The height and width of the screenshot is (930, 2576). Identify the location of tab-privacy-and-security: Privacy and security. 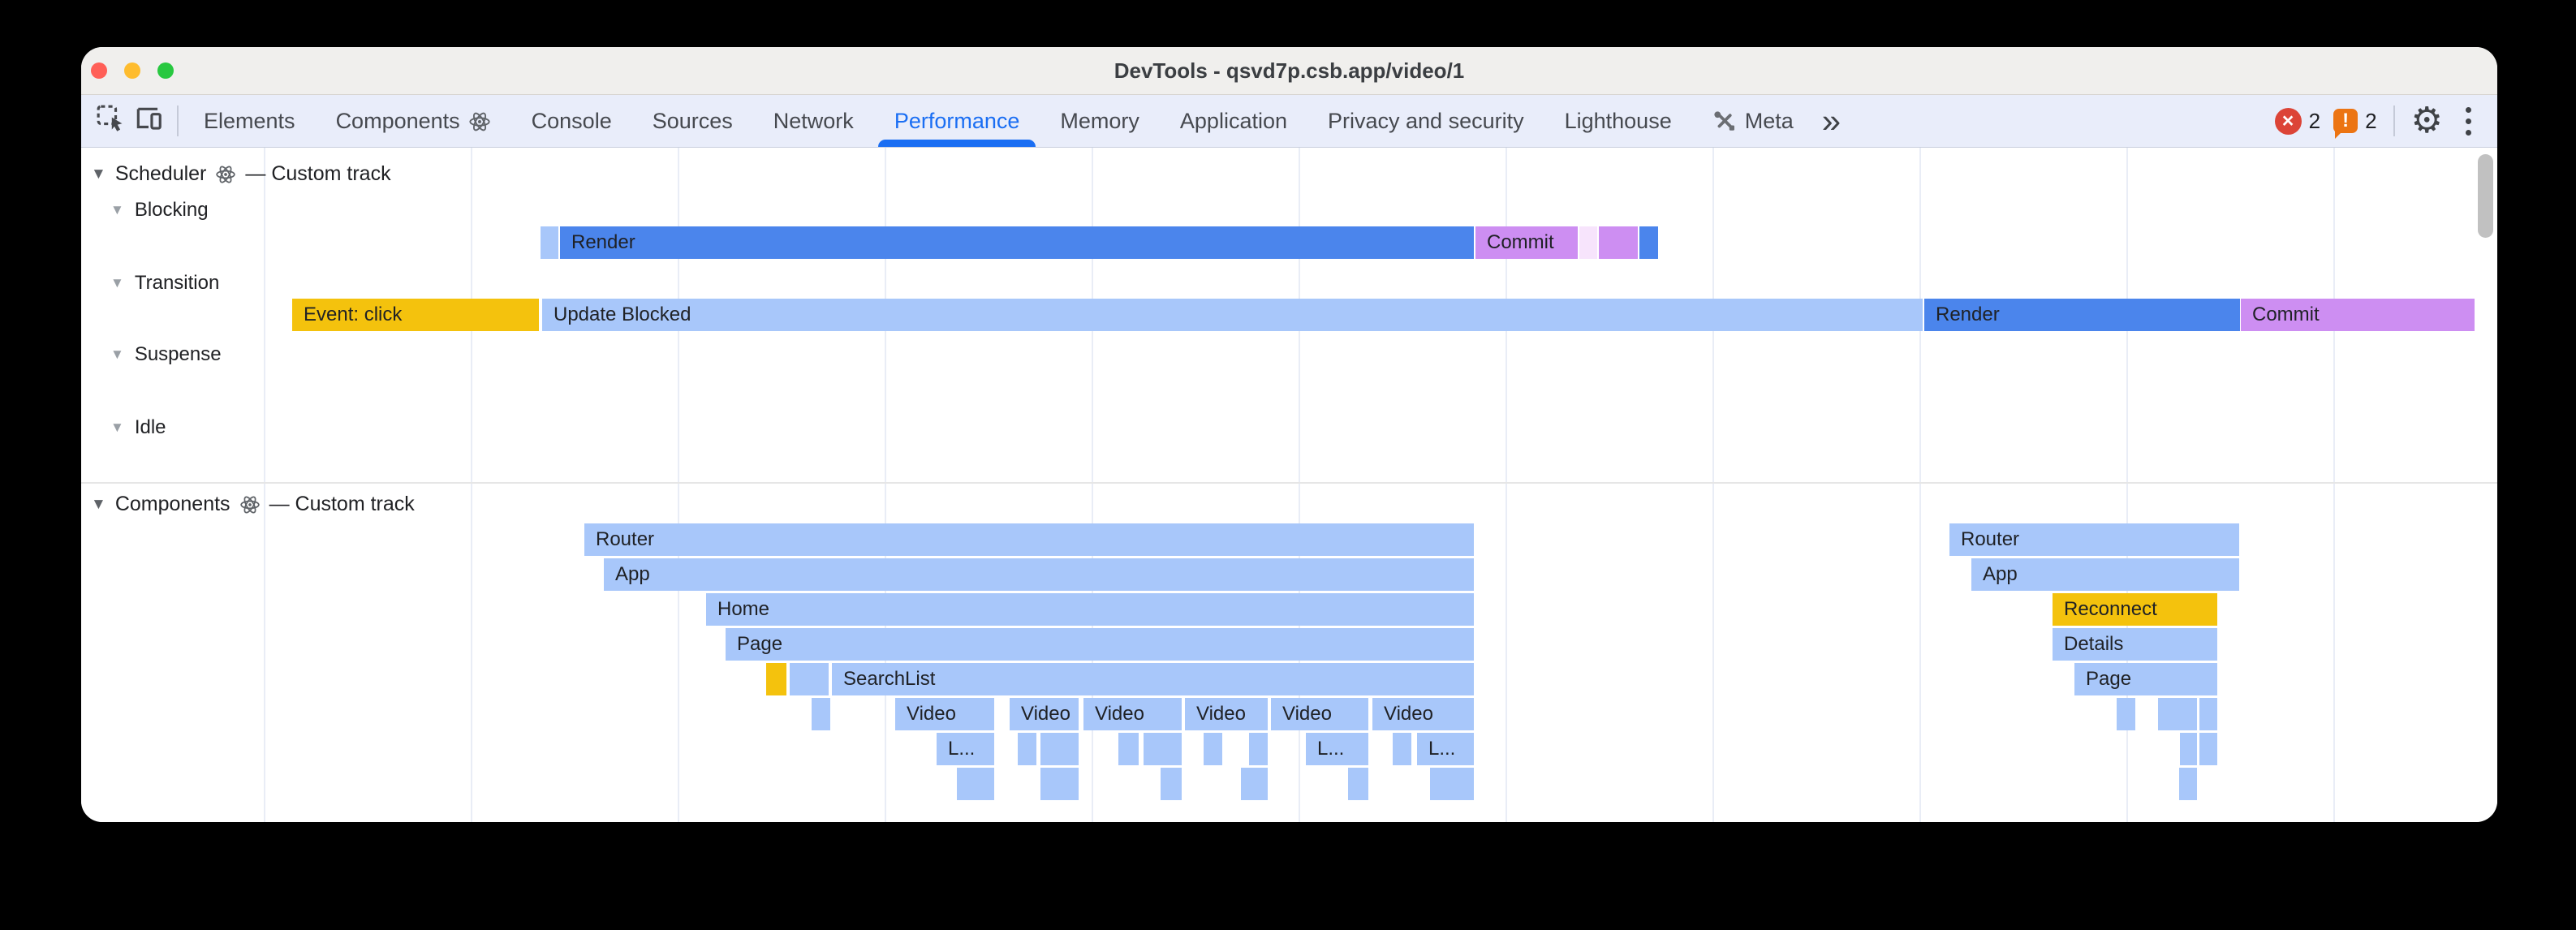
(1426, 121).